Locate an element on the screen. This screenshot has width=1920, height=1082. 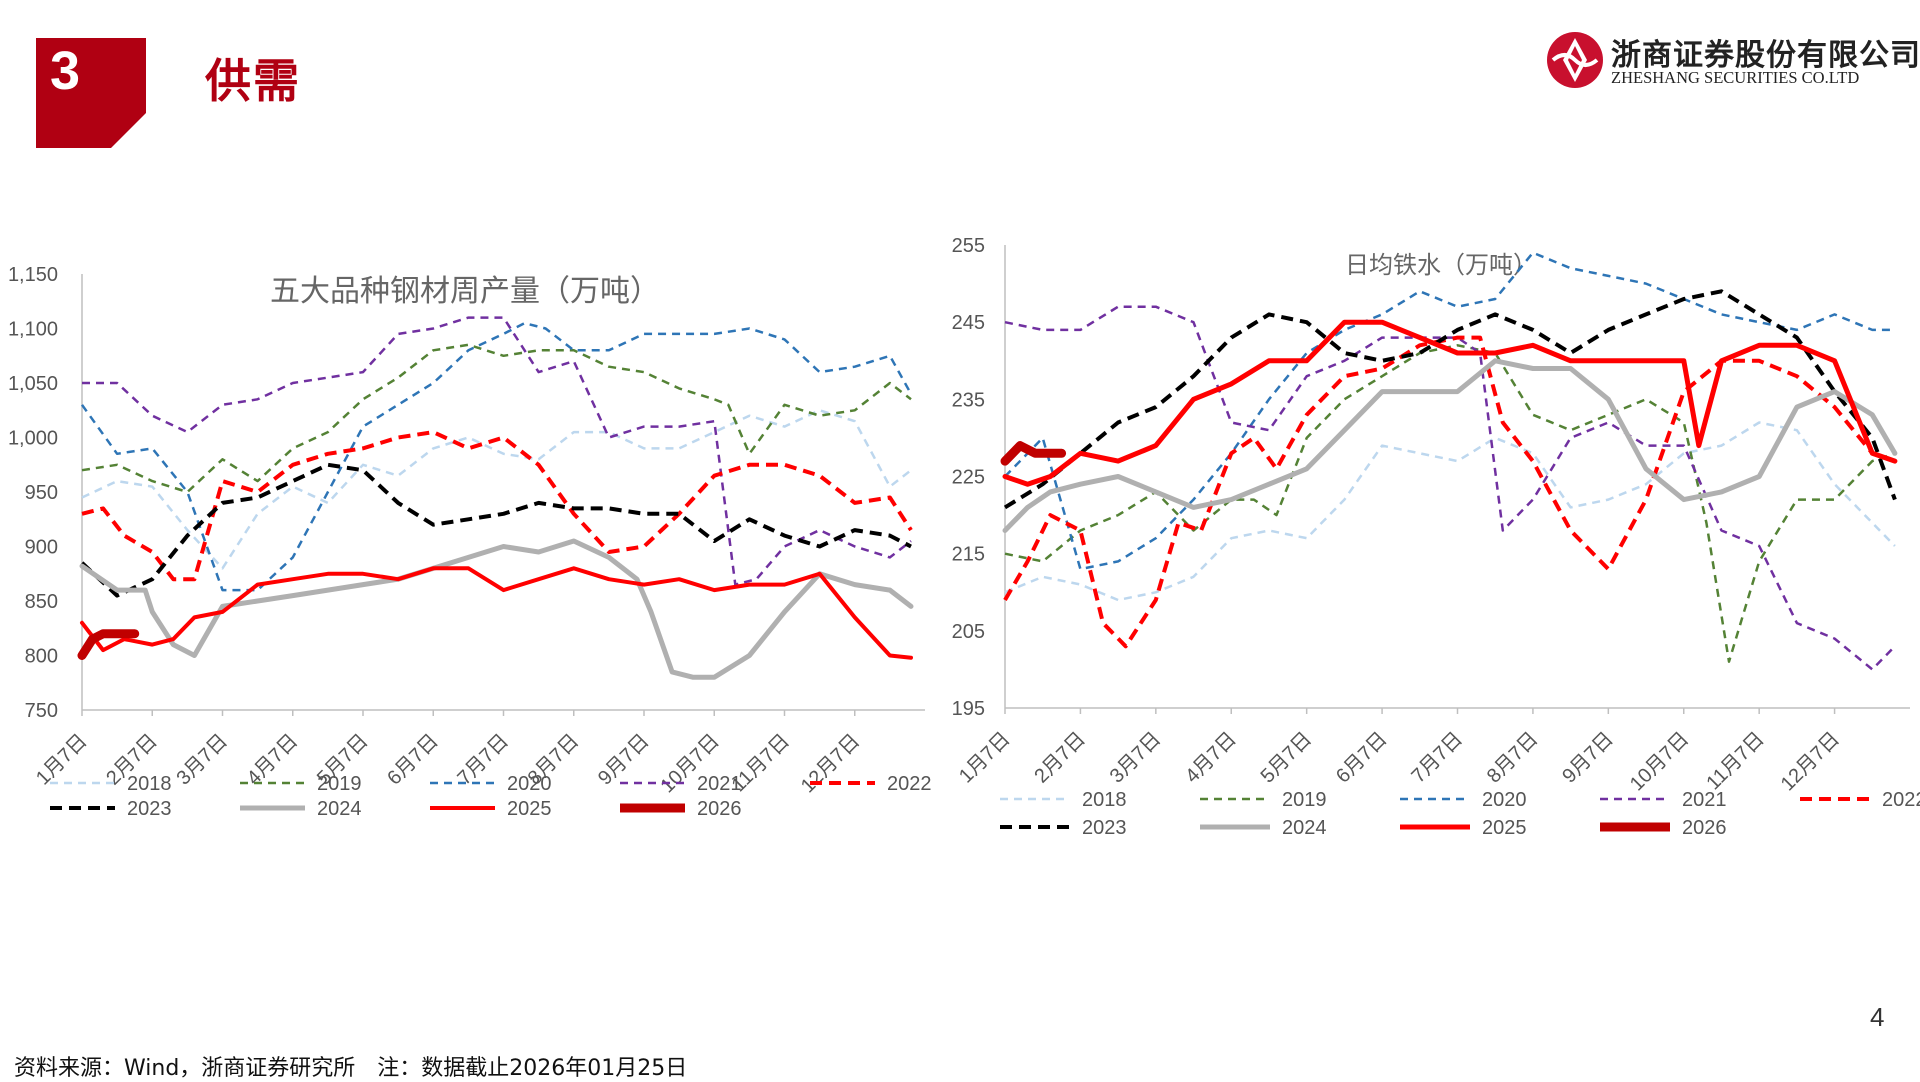
y-tick-label: 255 is located at coordinates (968, 246).